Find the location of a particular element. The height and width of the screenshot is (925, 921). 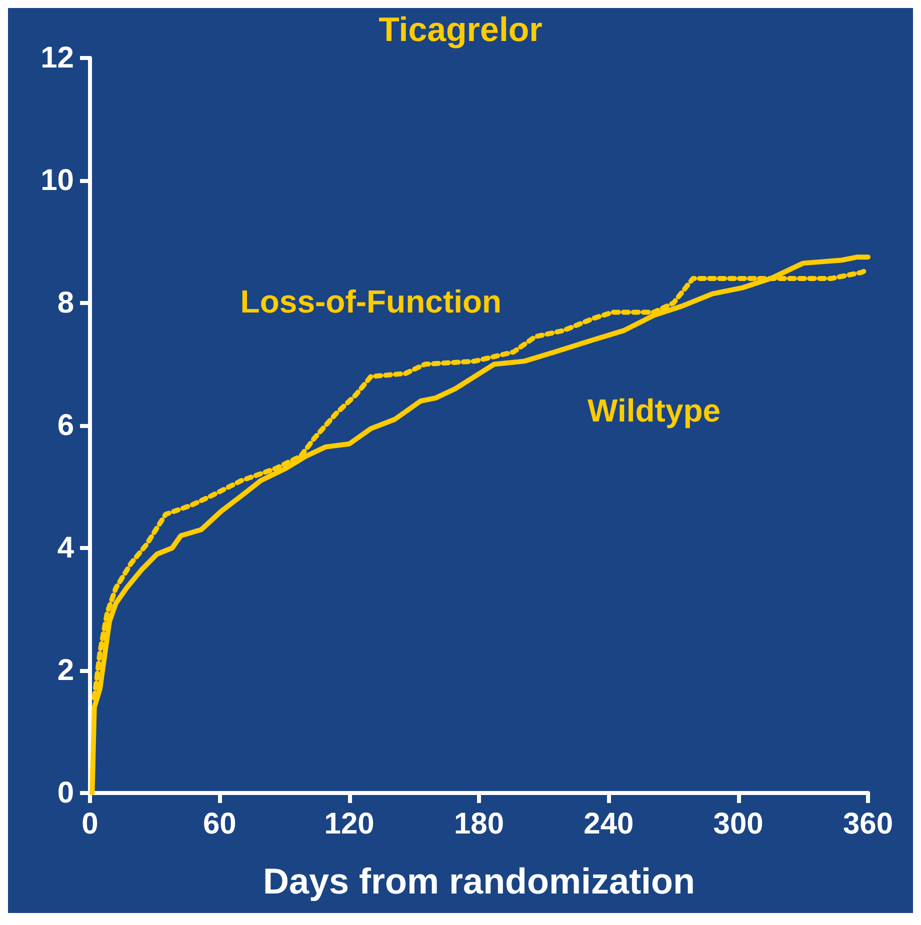

y-tick-label: 4 is located at coordinates (65, 548).